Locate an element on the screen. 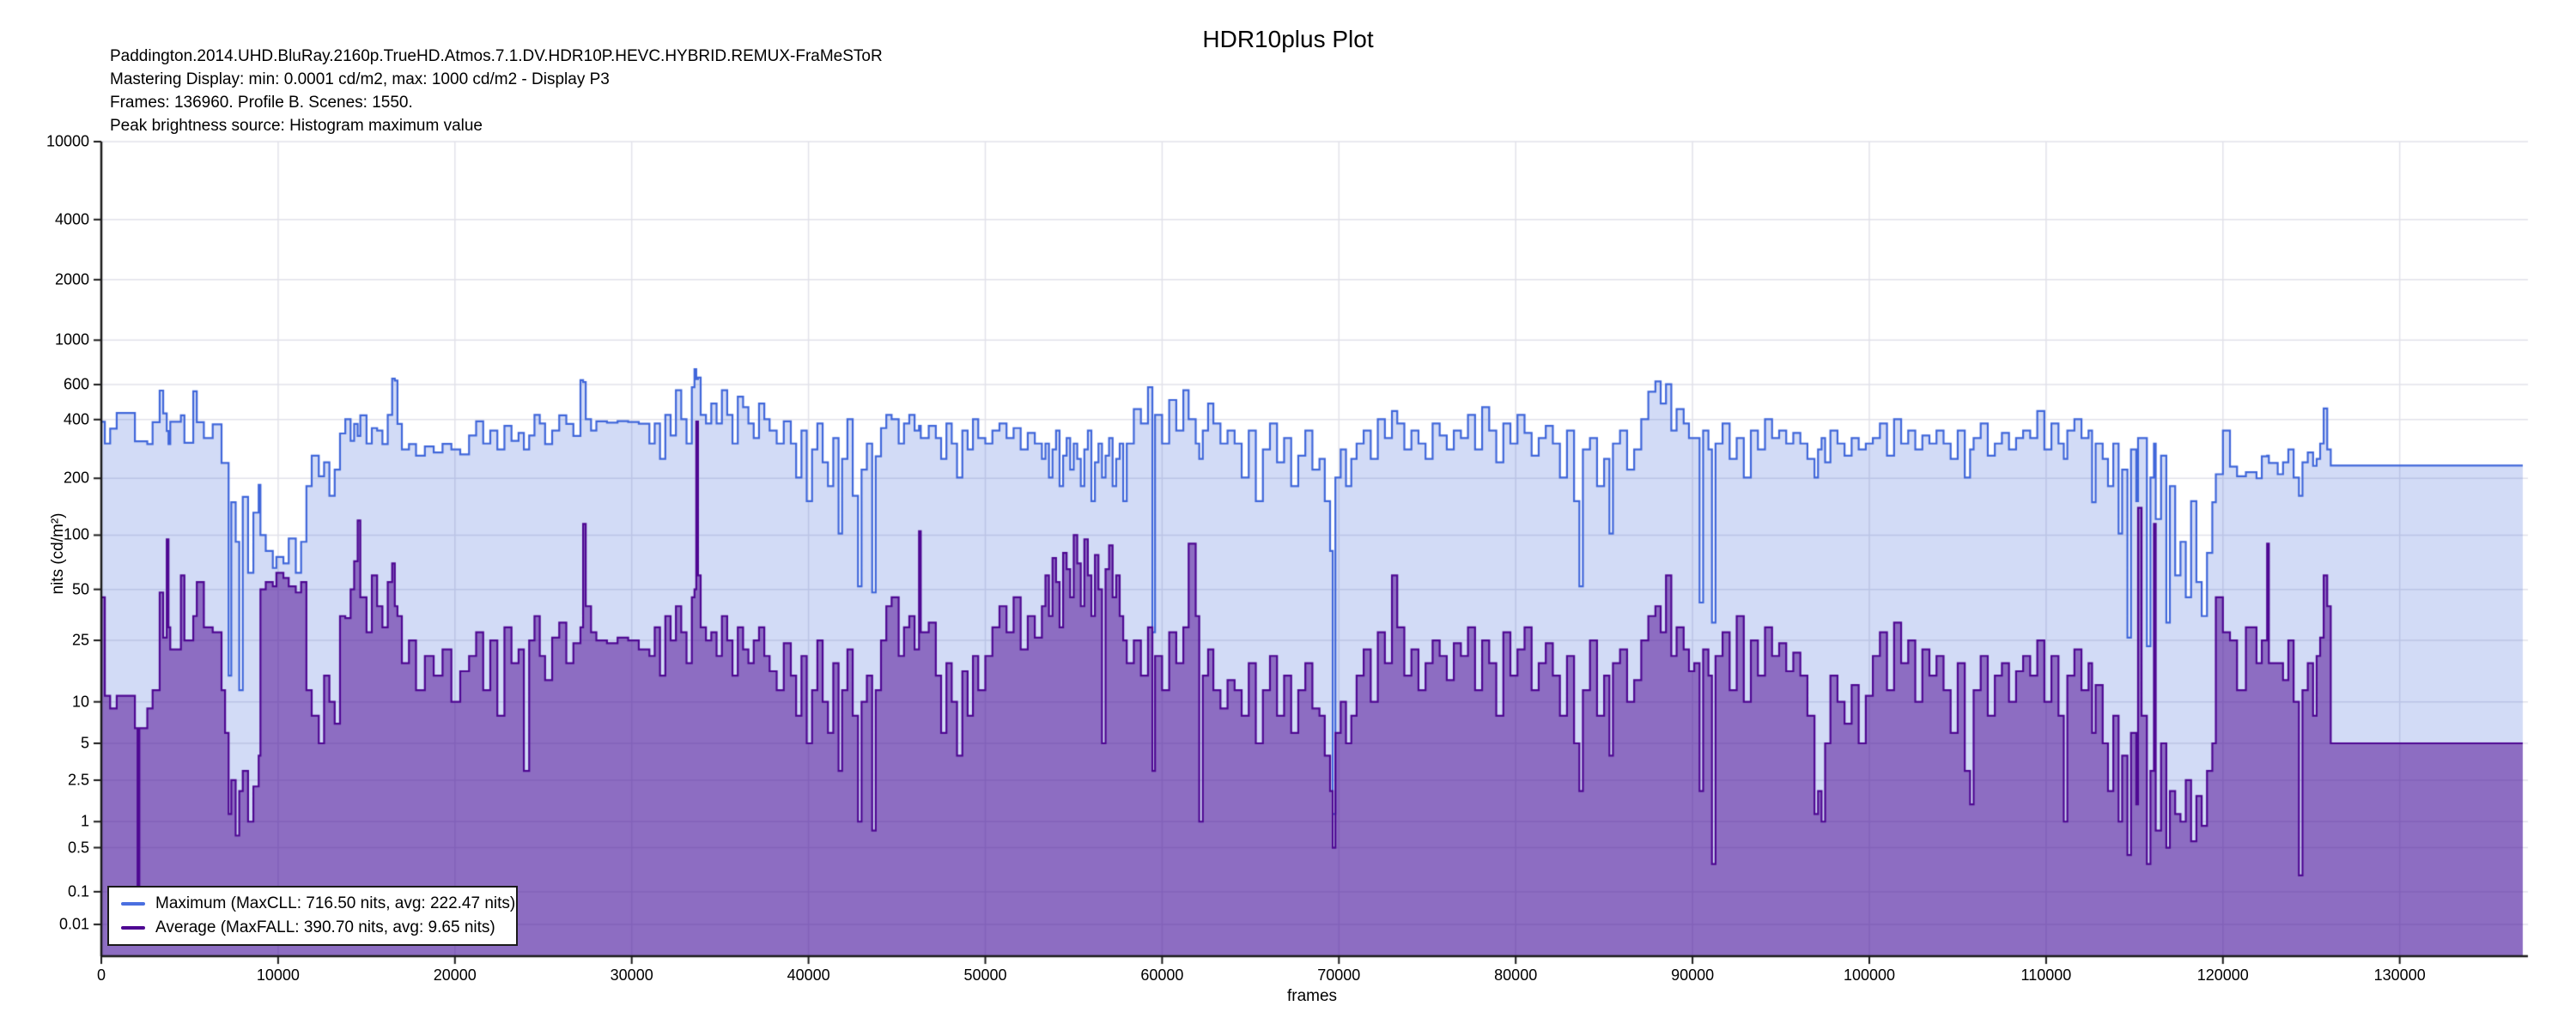 This screenshot has width=2576, height=1030. y-tick-label: 600 is located at coordinates (76, 384).